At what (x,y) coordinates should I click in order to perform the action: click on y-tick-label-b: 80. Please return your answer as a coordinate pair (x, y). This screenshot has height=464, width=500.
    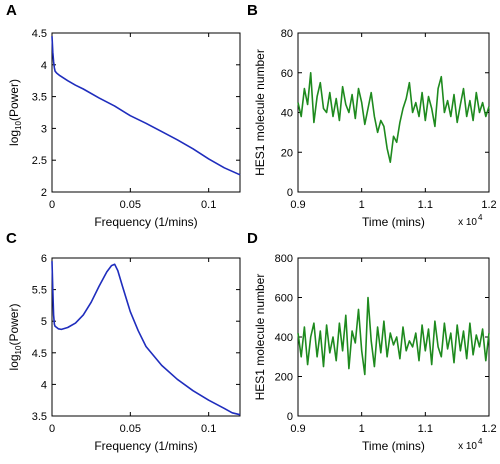
    Looking at the image, I should click on (287, 34).